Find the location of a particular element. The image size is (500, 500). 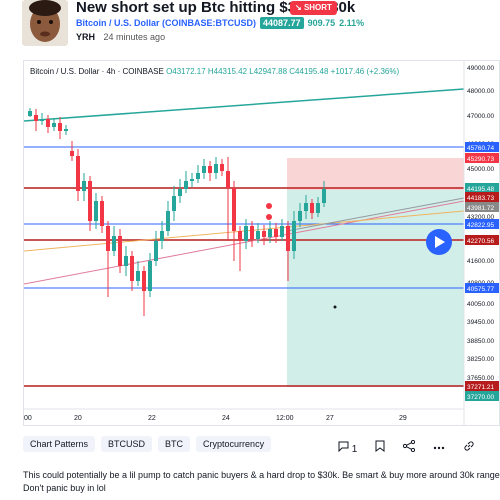

tag-btcusd: BTCUSD is located at coordinates (127, 444).